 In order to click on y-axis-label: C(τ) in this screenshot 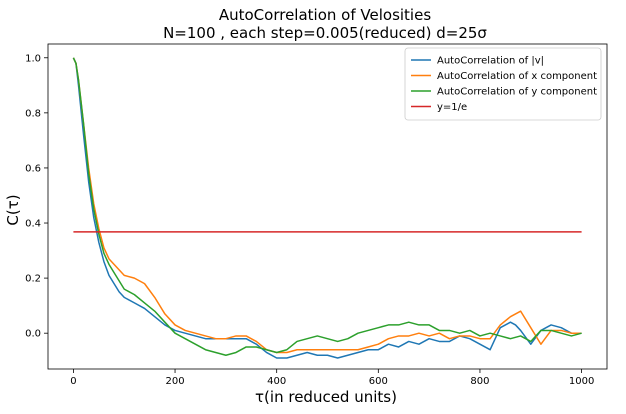, I will do `click(13, 209)`.